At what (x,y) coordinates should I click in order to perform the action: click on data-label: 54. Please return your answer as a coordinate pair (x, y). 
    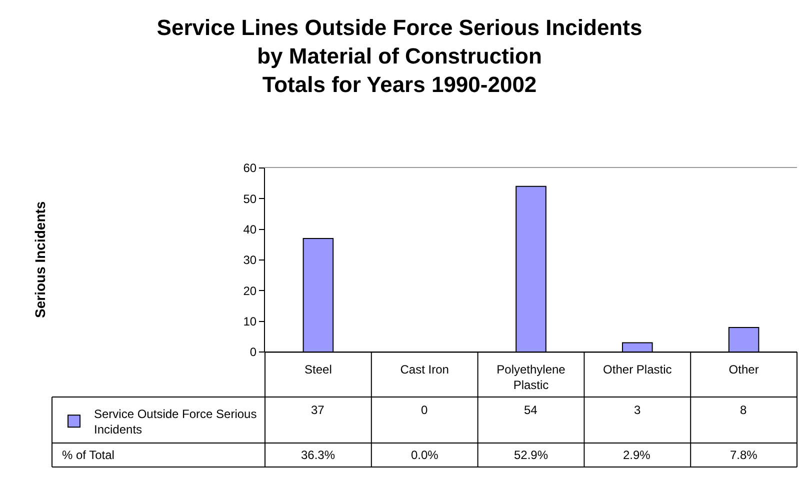
    Looking at the image, I should click on (531, 410).